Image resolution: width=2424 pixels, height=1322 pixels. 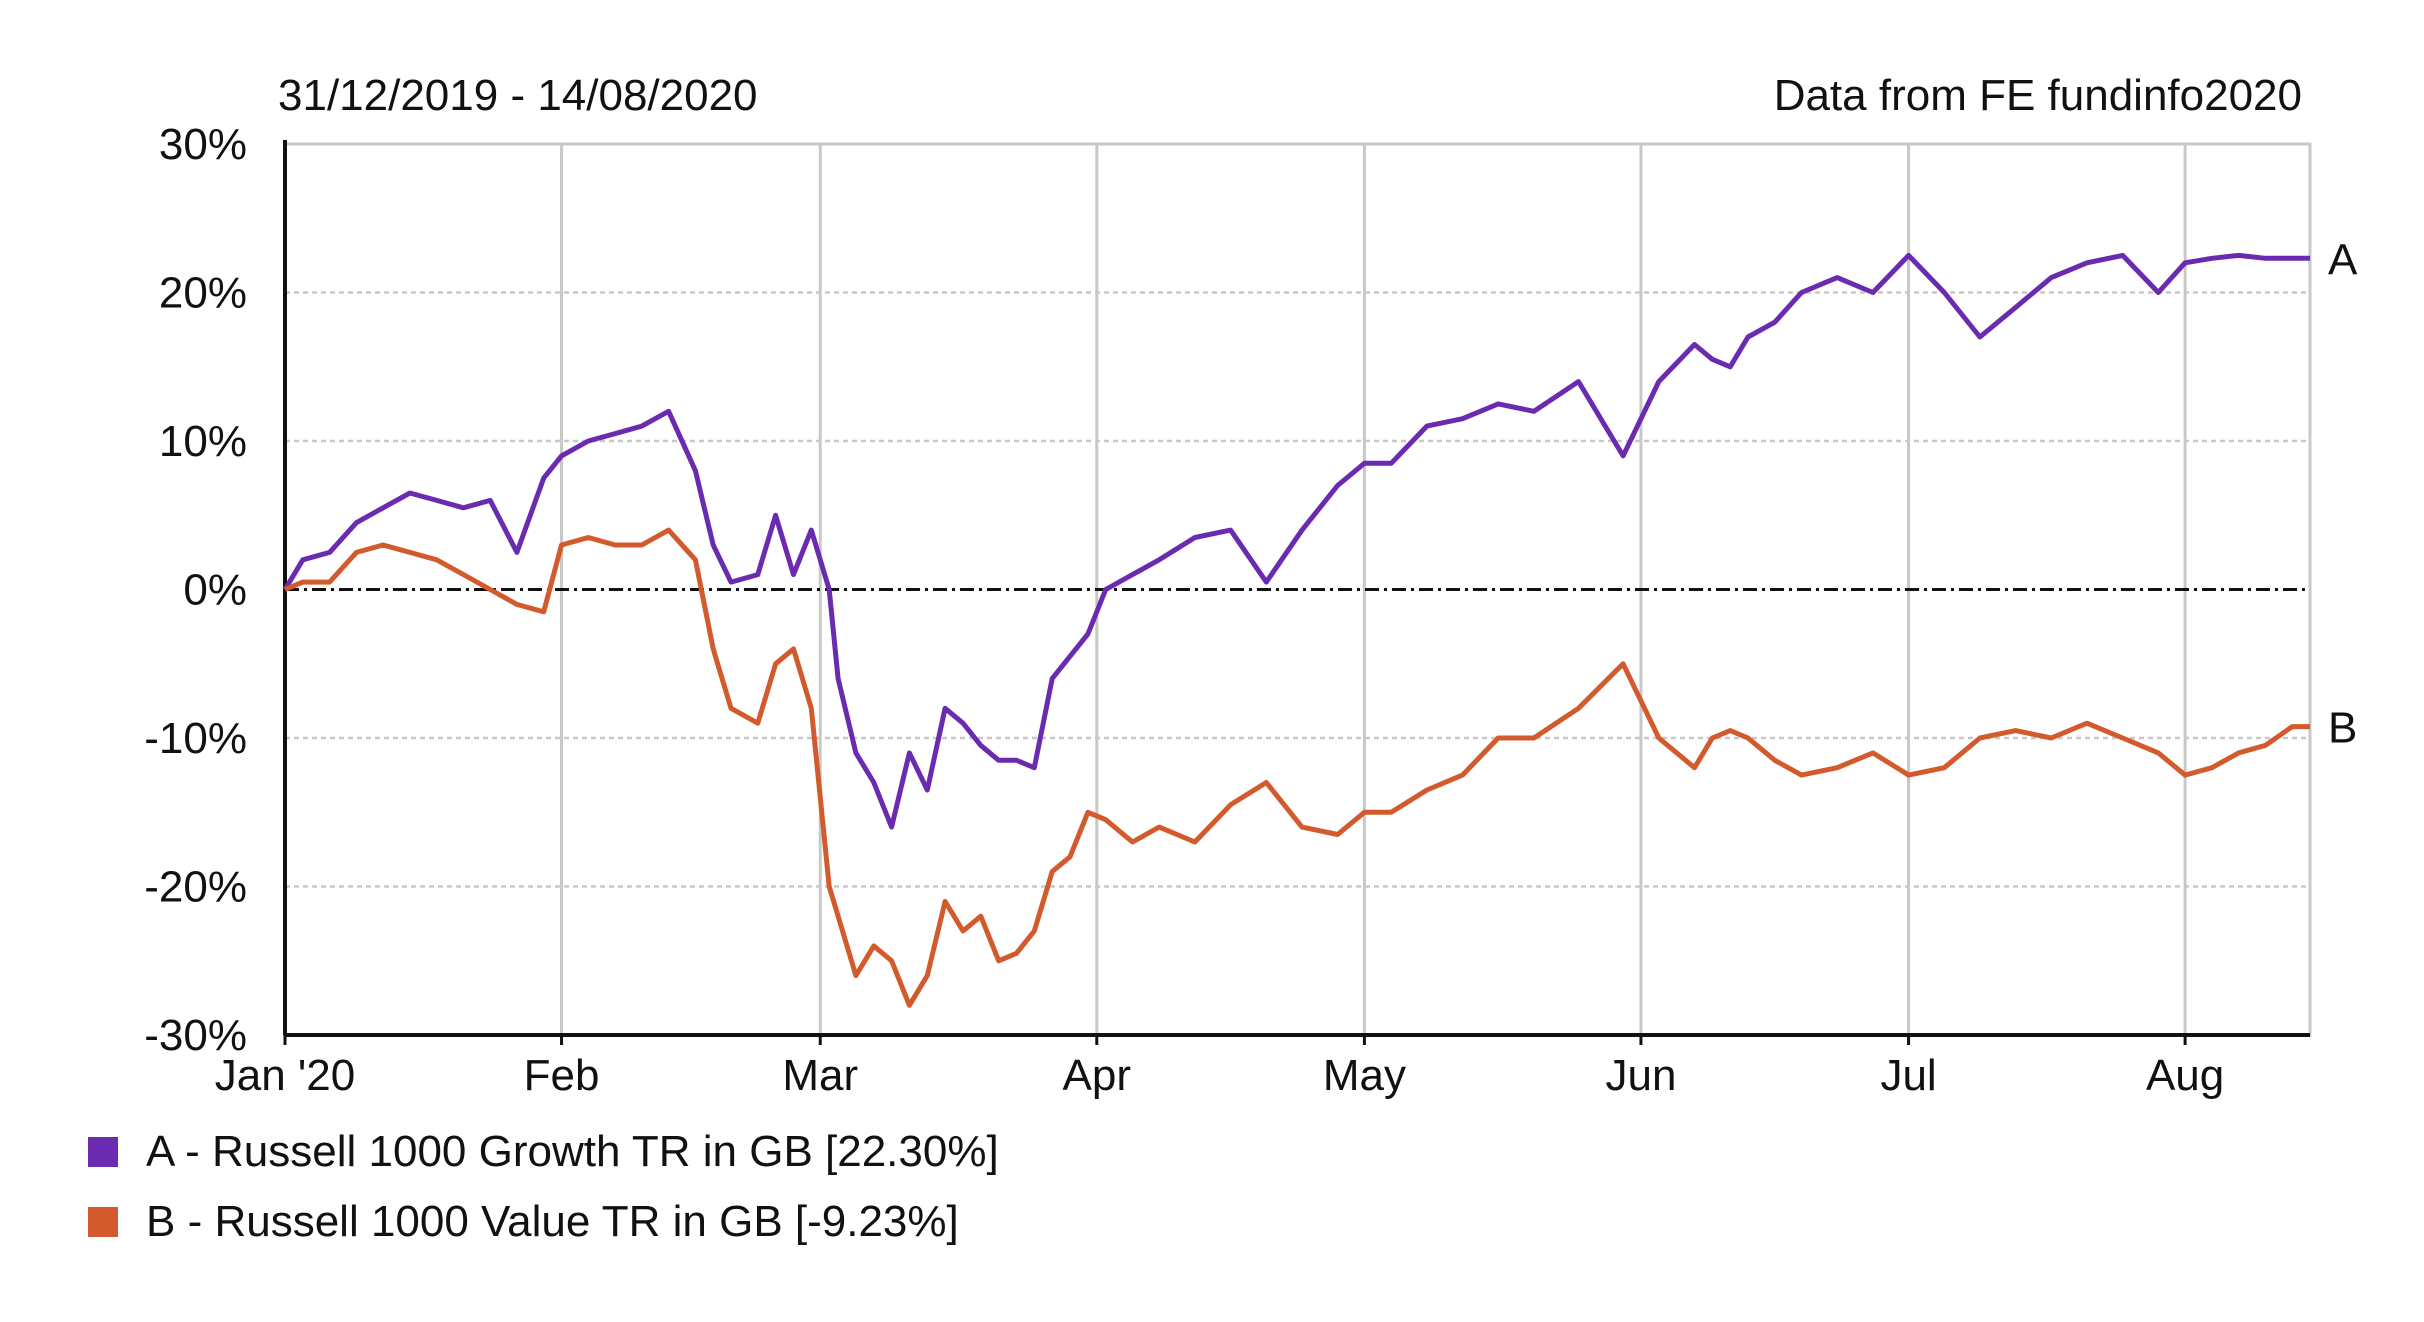 I want to click on x-tick-label: Aug, so click(x=2185, y=1075).